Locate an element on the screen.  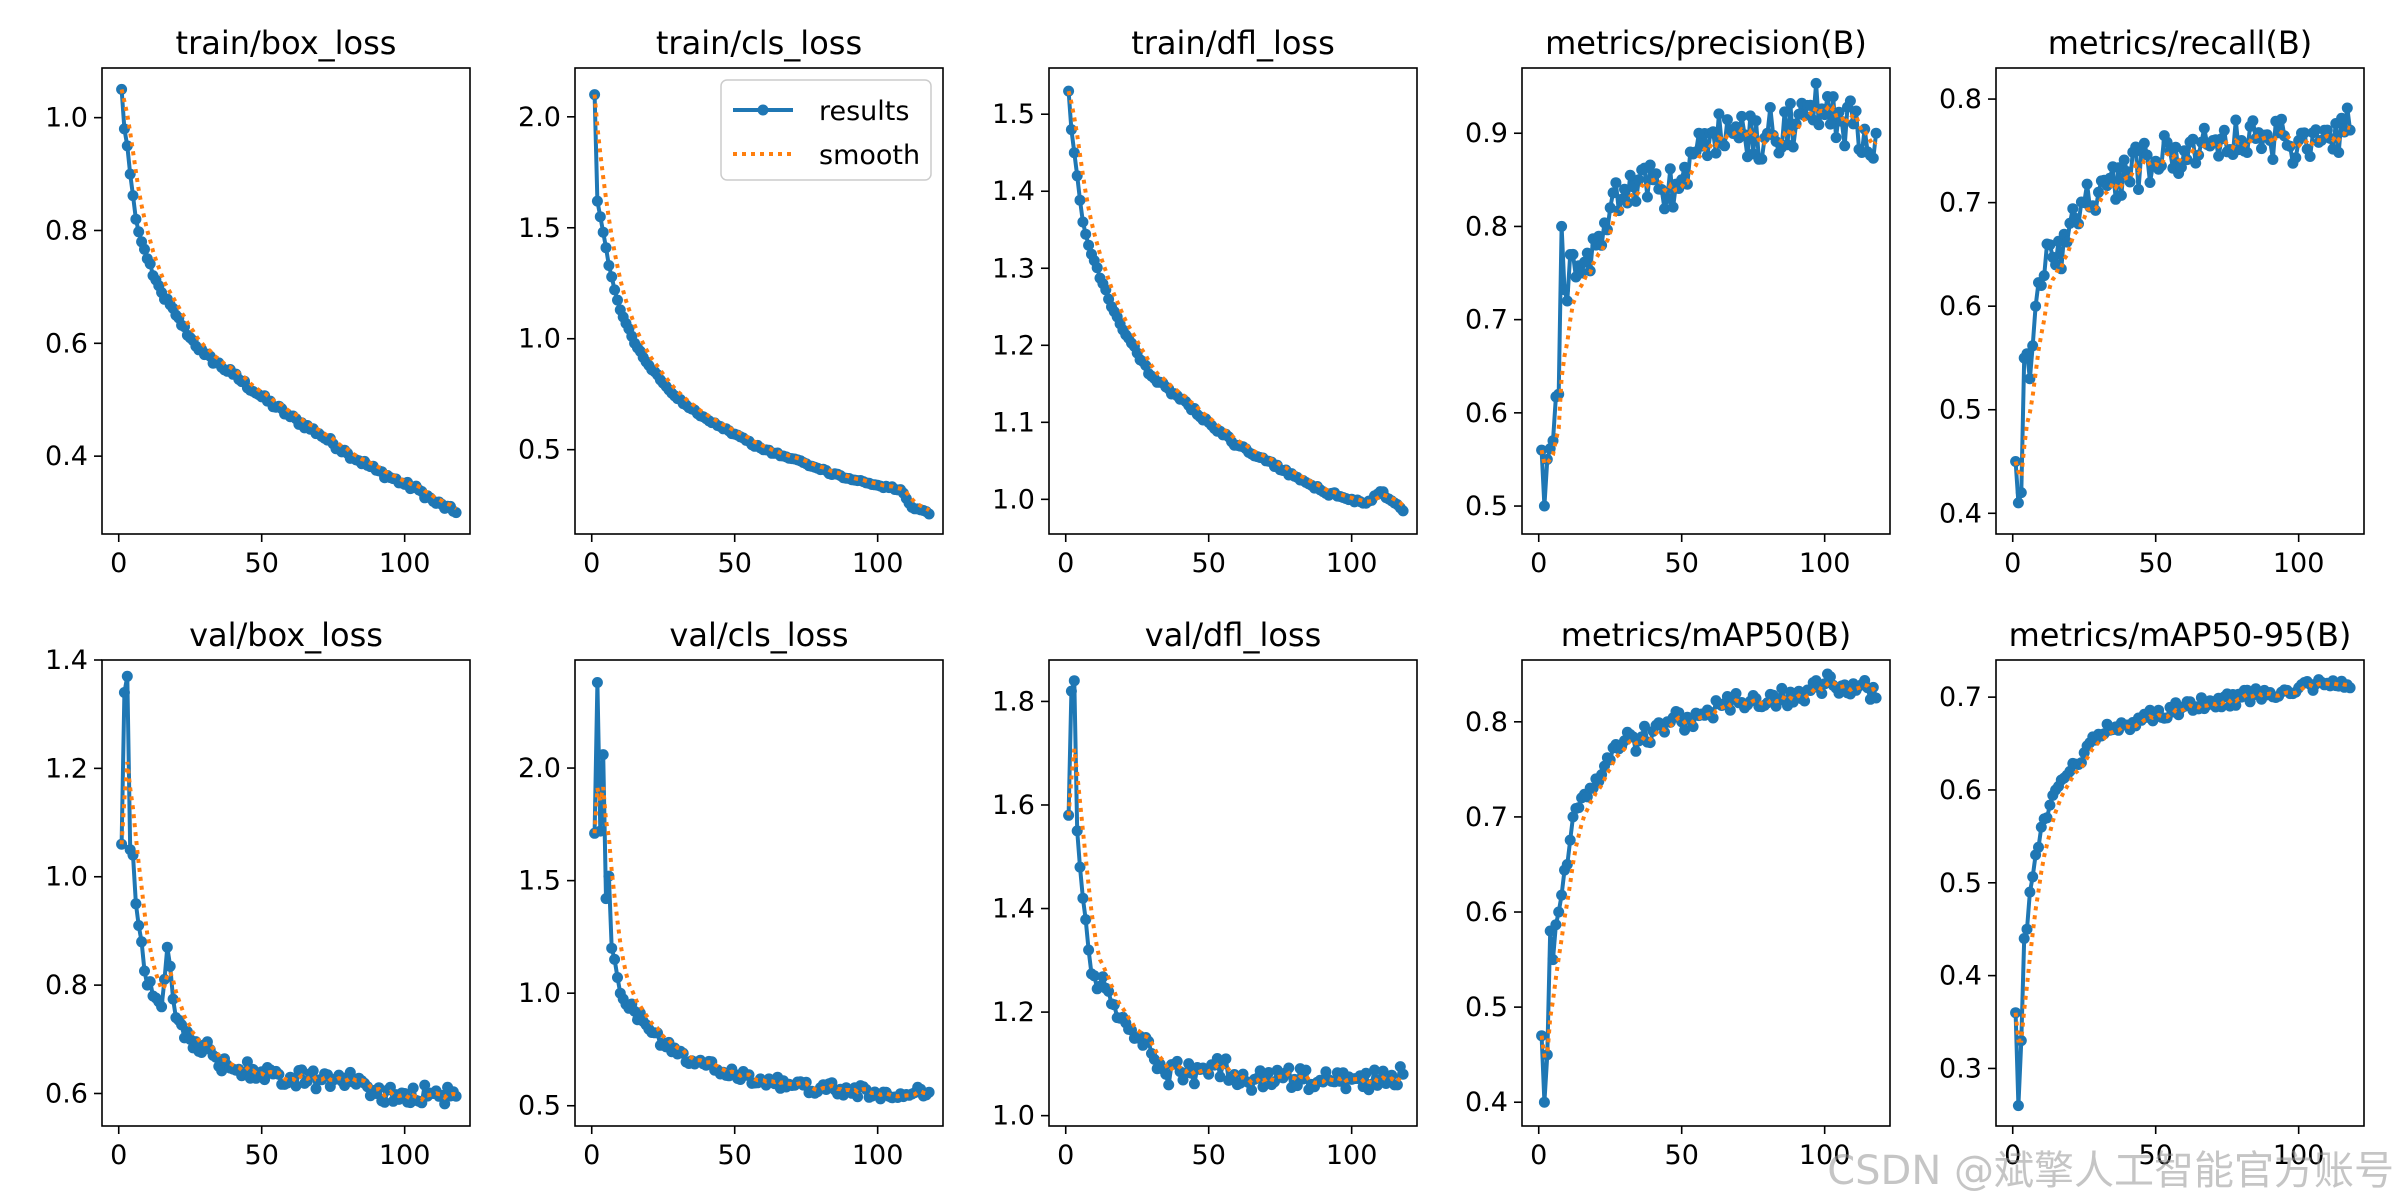
y-tick-label: 0.6 is located at coordinates (66, 343).